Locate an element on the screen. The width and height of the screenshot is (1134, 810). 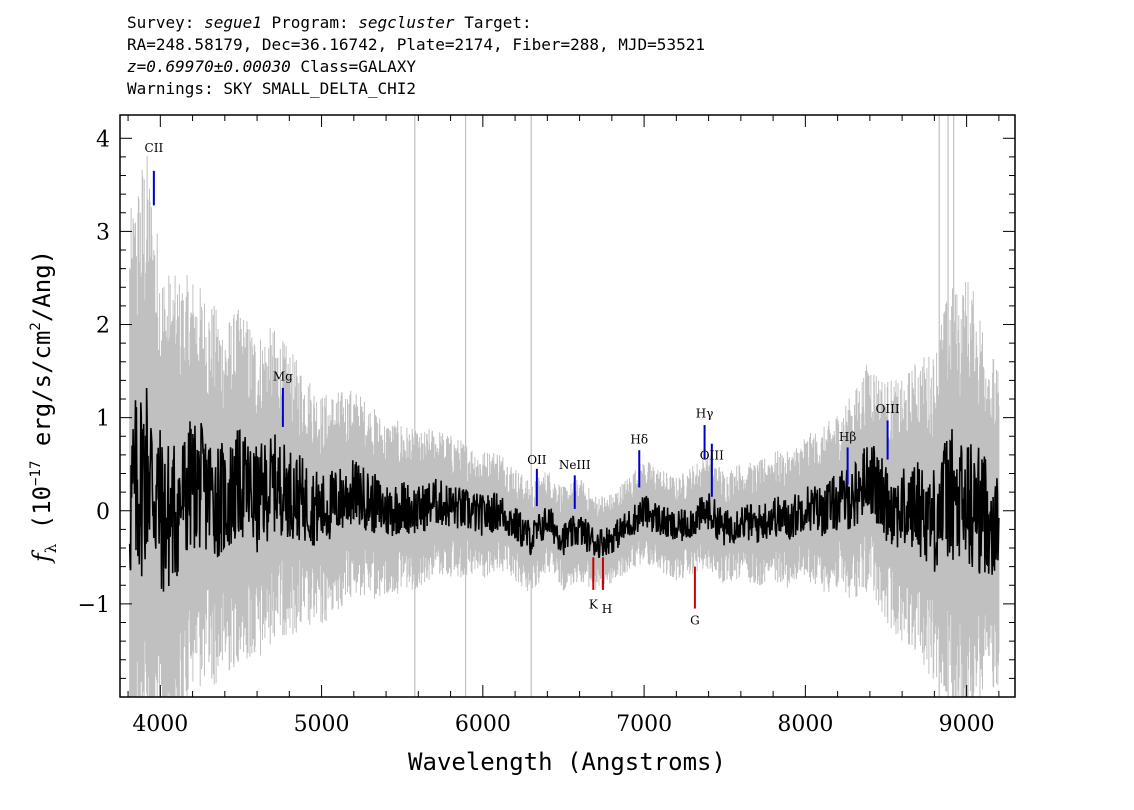
x-tick-label: 8000 is located at coordinates (805, 724).